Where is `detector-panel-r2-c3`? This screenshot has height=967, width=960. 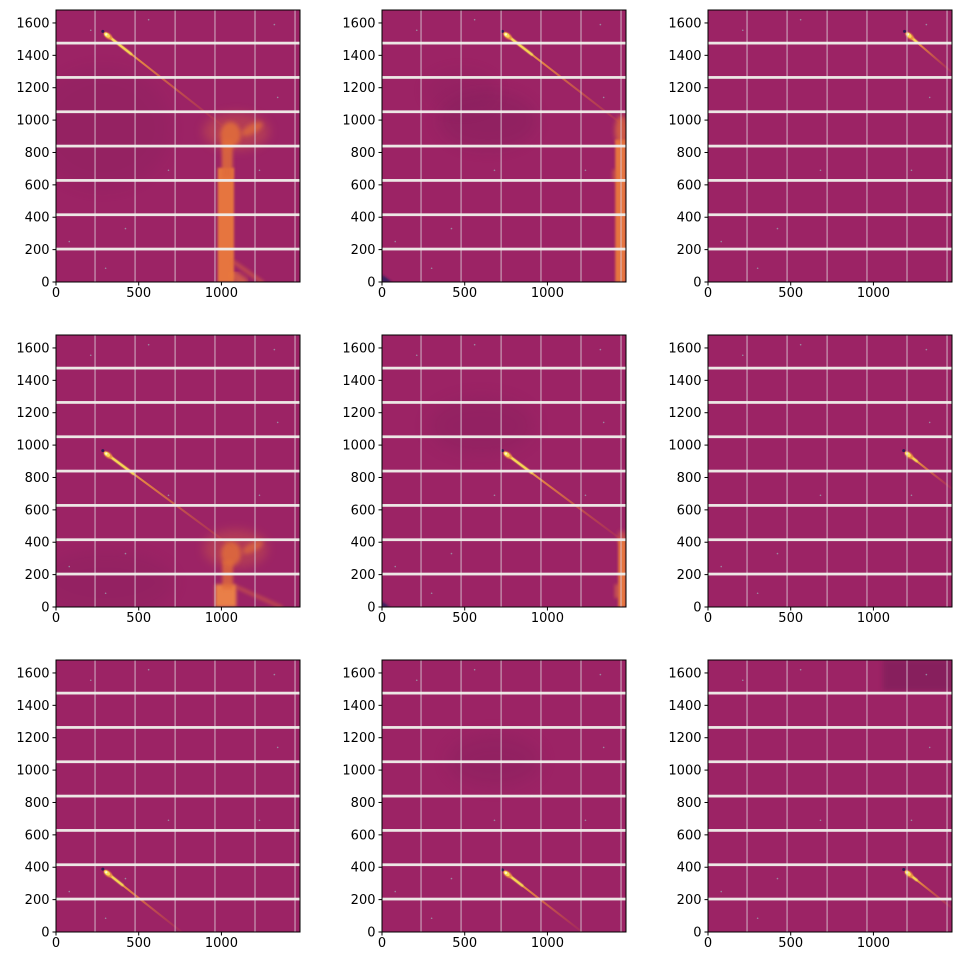
detector-panel-r2-c3 is located at coordinates (830, 471).